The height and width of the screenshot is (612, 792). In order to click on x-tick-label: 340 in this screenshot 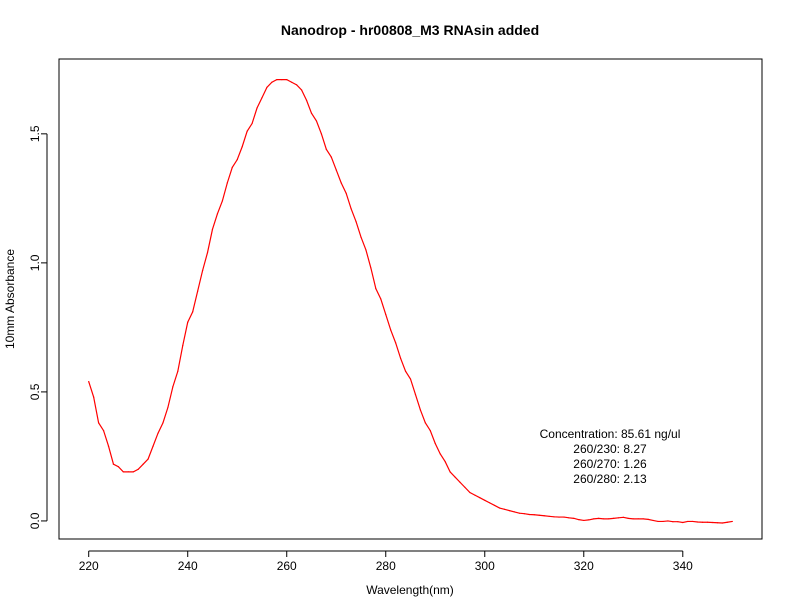, I will do `click(683, 566)`.